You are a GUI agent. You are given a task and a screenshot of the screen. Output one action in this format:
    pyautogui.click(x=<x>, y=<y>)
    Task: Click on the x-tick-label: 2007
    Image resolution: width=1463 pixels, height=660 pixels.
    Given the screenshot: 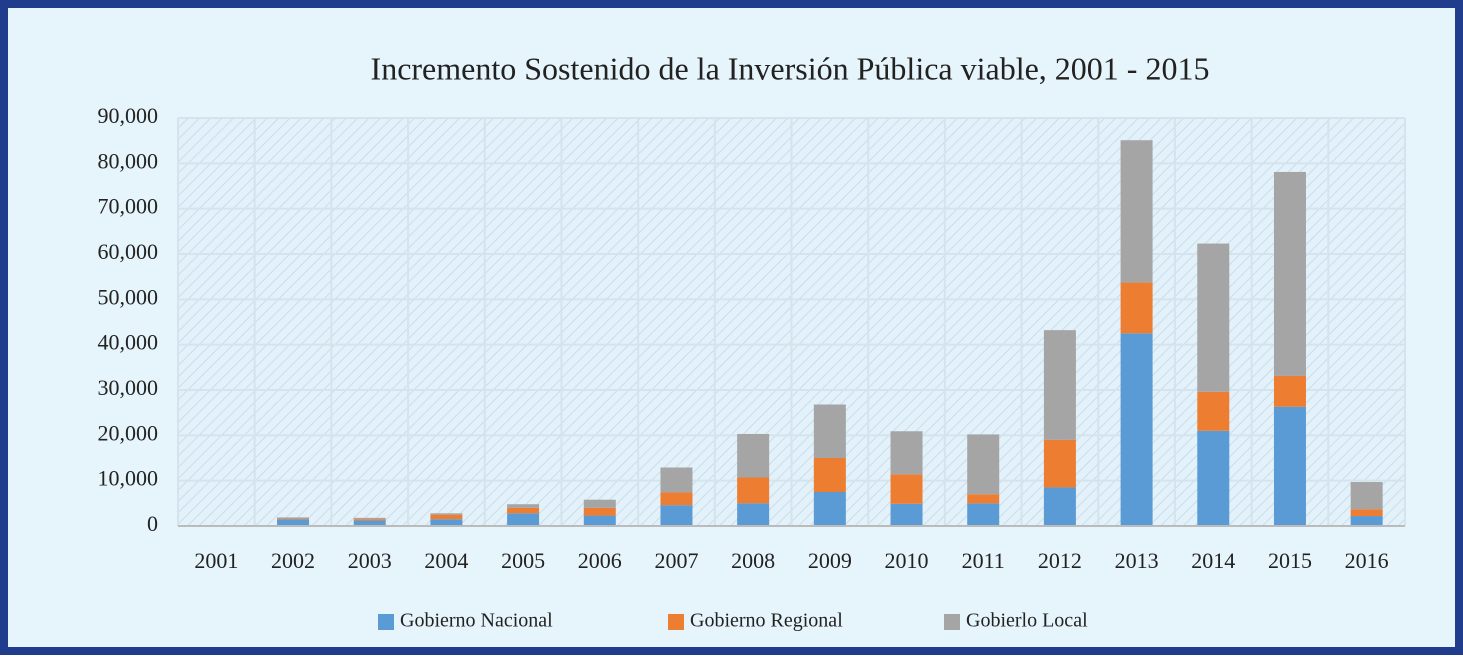 What is the action you would take?
    pyautogui.click(x=676, y=560)
    